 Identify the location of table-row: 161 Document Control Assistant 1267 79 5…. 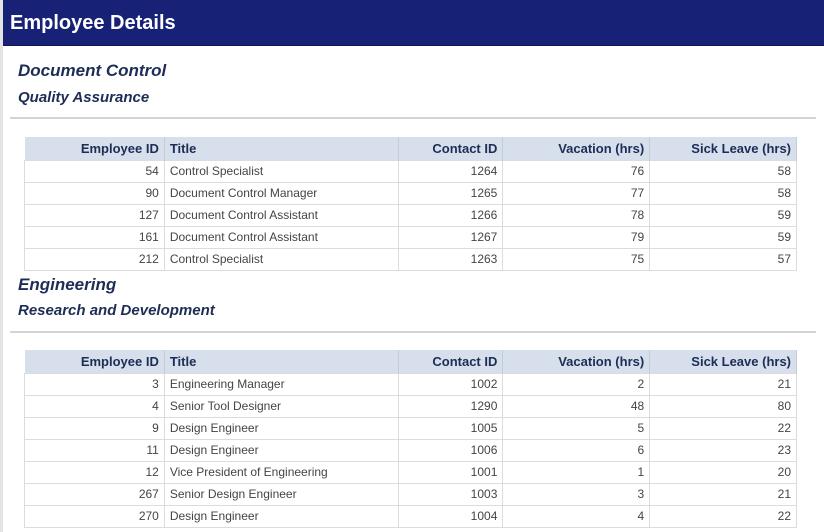
(410, 237).